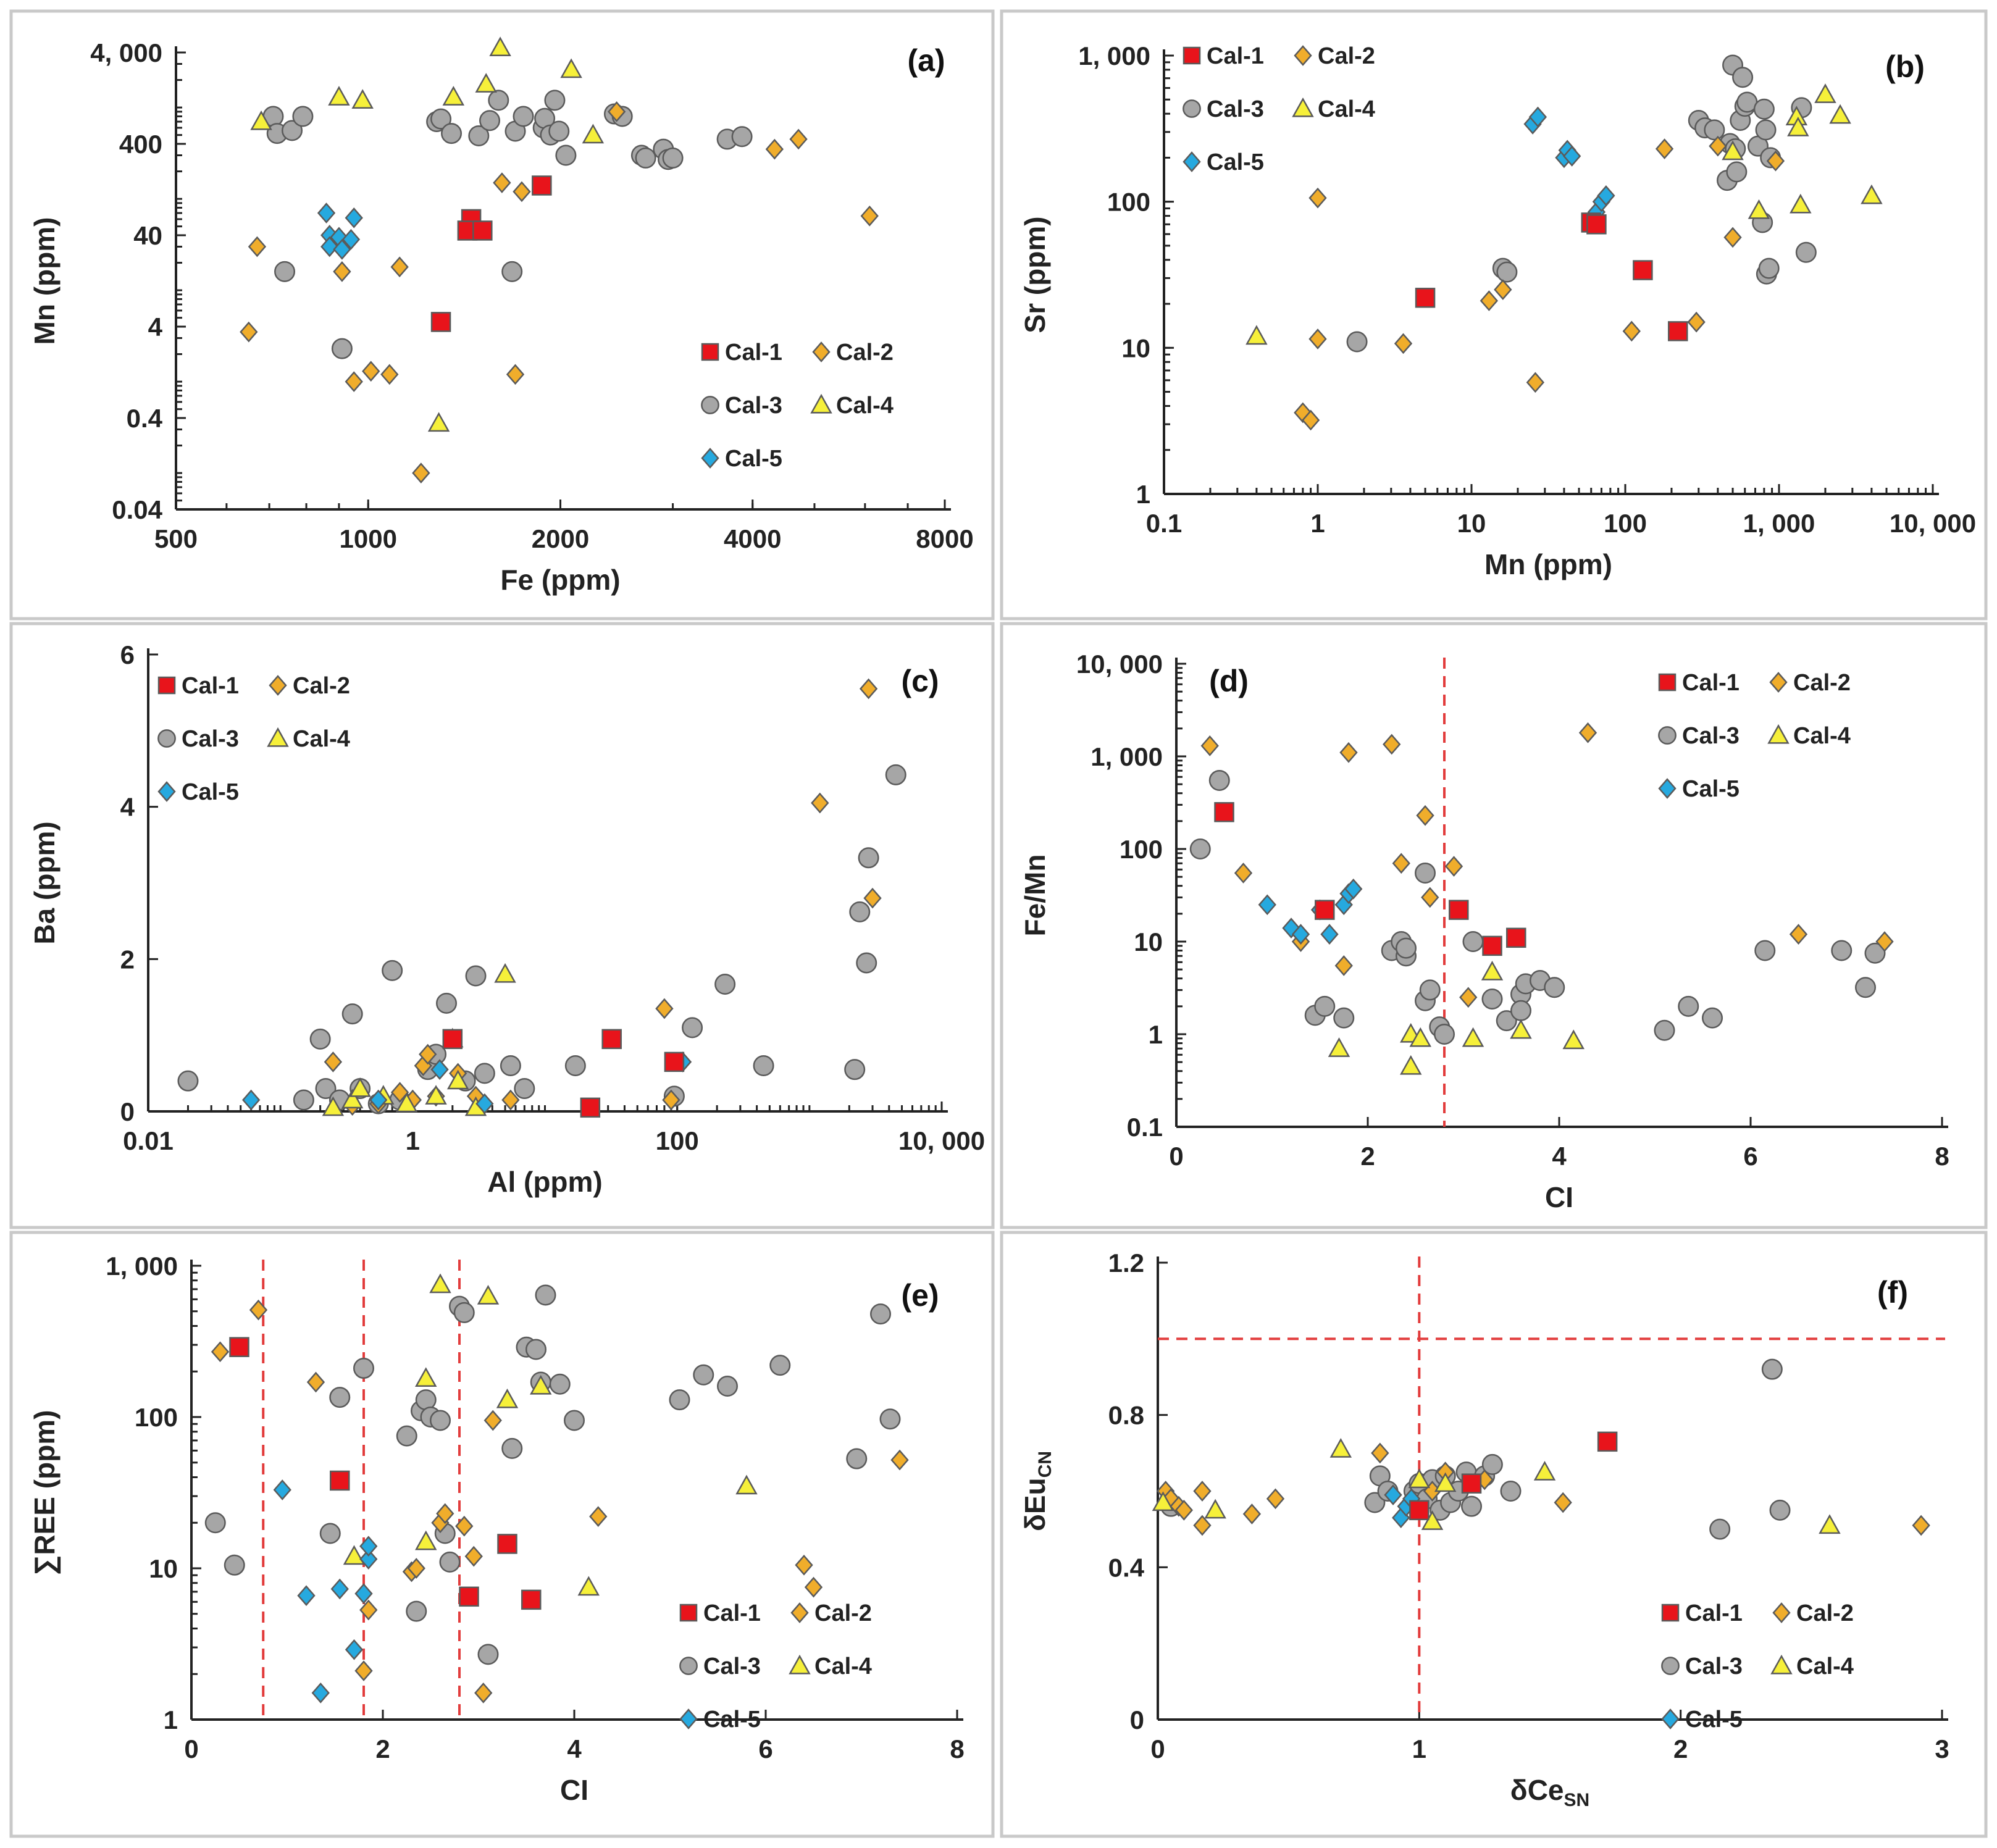 This screenshot has height=1848, width=1997. What do you see at coordinates (149, 1140) in the screenshot?
I see `x-tick-label: 0.01` at bounding box center [149, 1140].